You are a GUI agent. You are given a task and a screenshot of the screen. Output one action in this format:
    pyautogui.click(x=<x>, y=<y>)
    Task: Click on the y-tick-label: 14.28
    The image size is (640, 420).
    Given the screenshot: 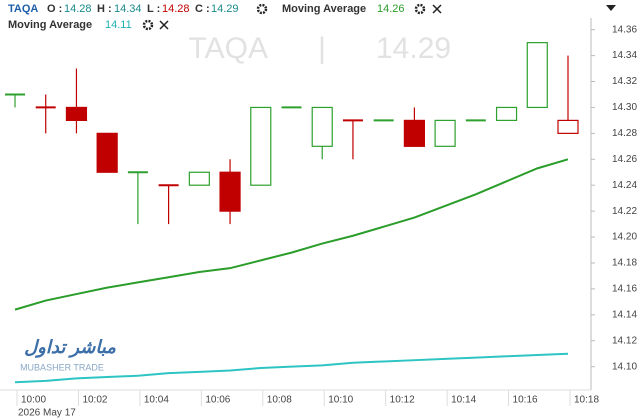 What is the action you would take?
    pyautogui.click(x=624, y=133)
    